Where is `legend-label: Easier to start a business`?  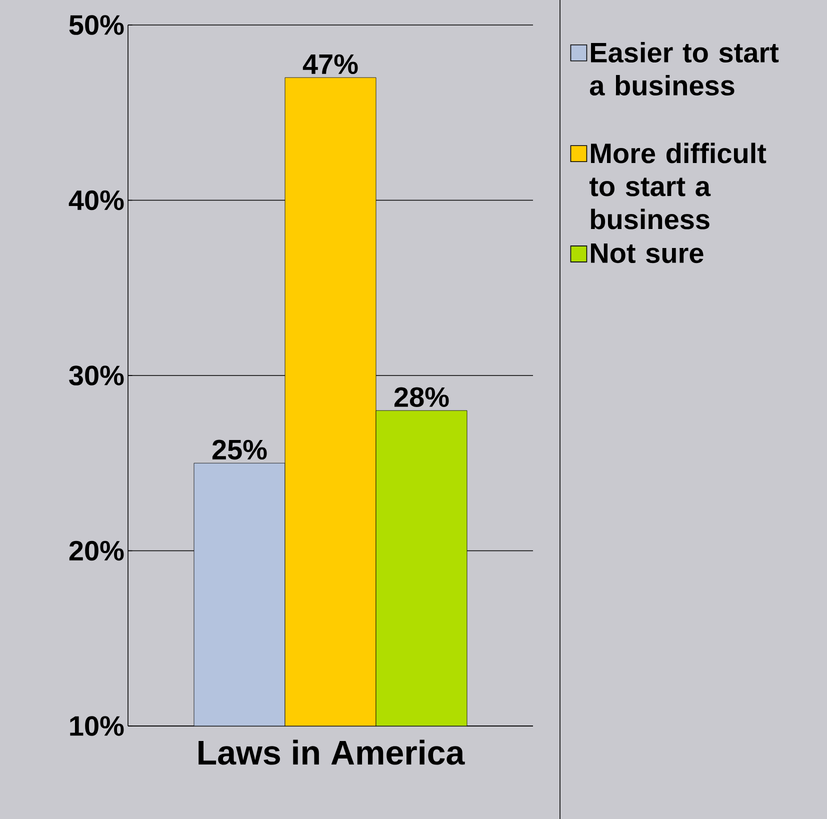 legend-label: Easier to start a business is located at coordinates (684, 69).